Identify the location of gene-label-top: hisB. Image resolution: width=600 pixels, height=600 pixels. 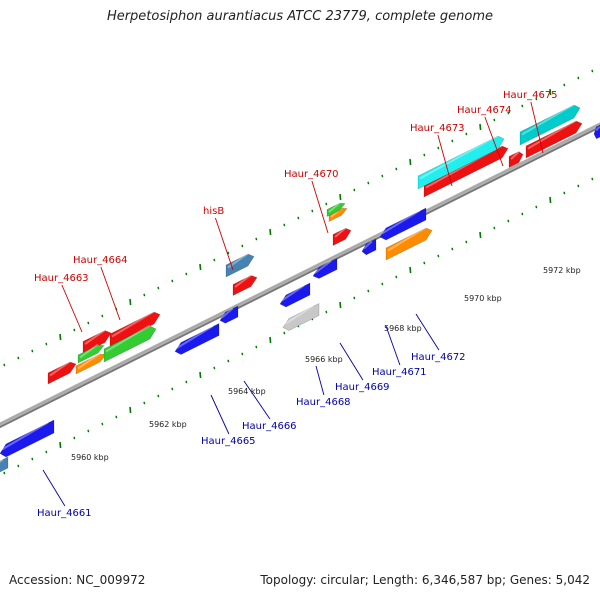
(213, 211).